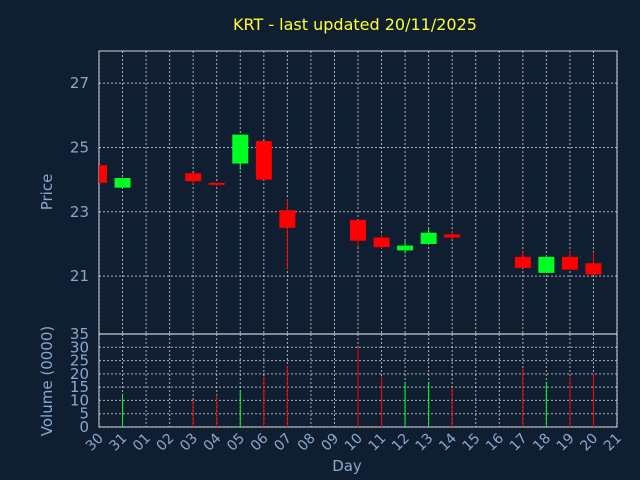  What do you see at coordinates (307, 443) in the screenshot?
I see `day-tick-label: 08` at bounding box center [307, 443].